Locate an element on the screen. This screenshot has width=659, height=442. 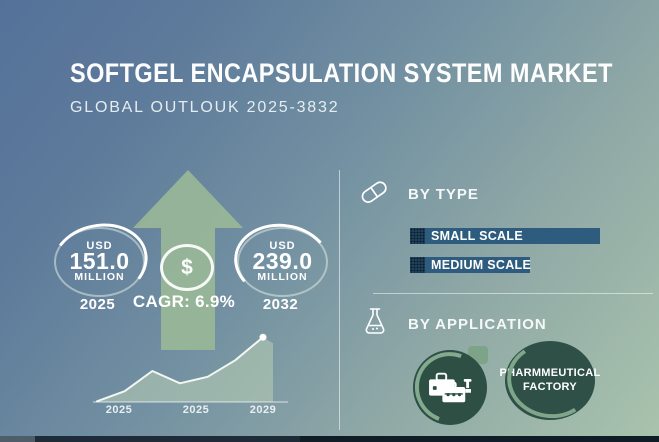
page-subtitle: GLOBAL OUTLOUK 2025-3832 is located at coordinates (205, 107).